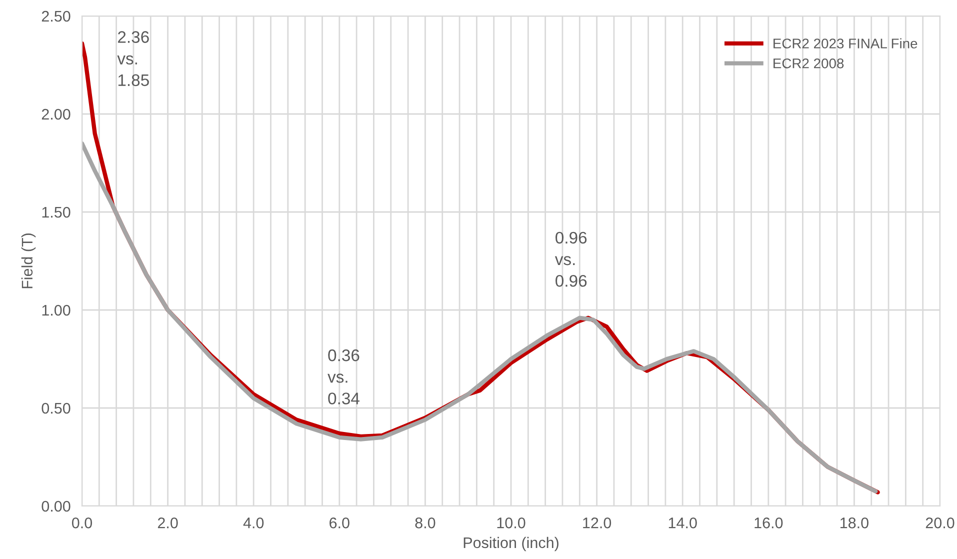  I want to click on x-tick-label: 16.0, so click(768, 523).